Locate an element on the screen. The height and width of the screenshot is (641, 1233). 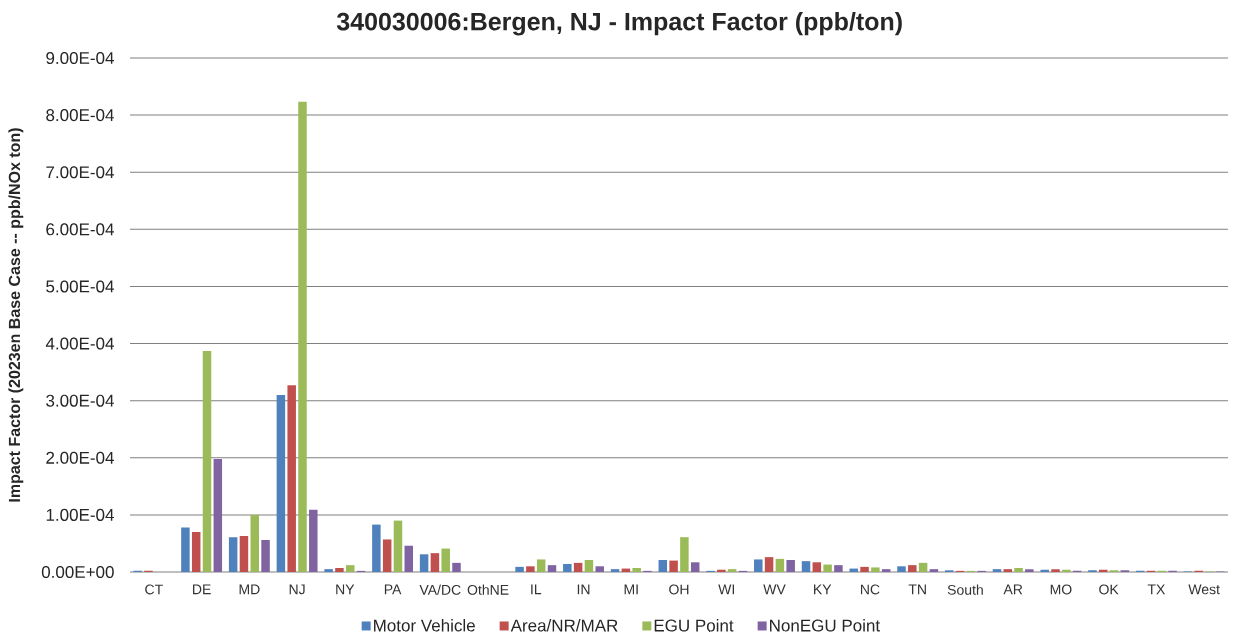
x-tick-label: NY is located at coordinates (345, 589).